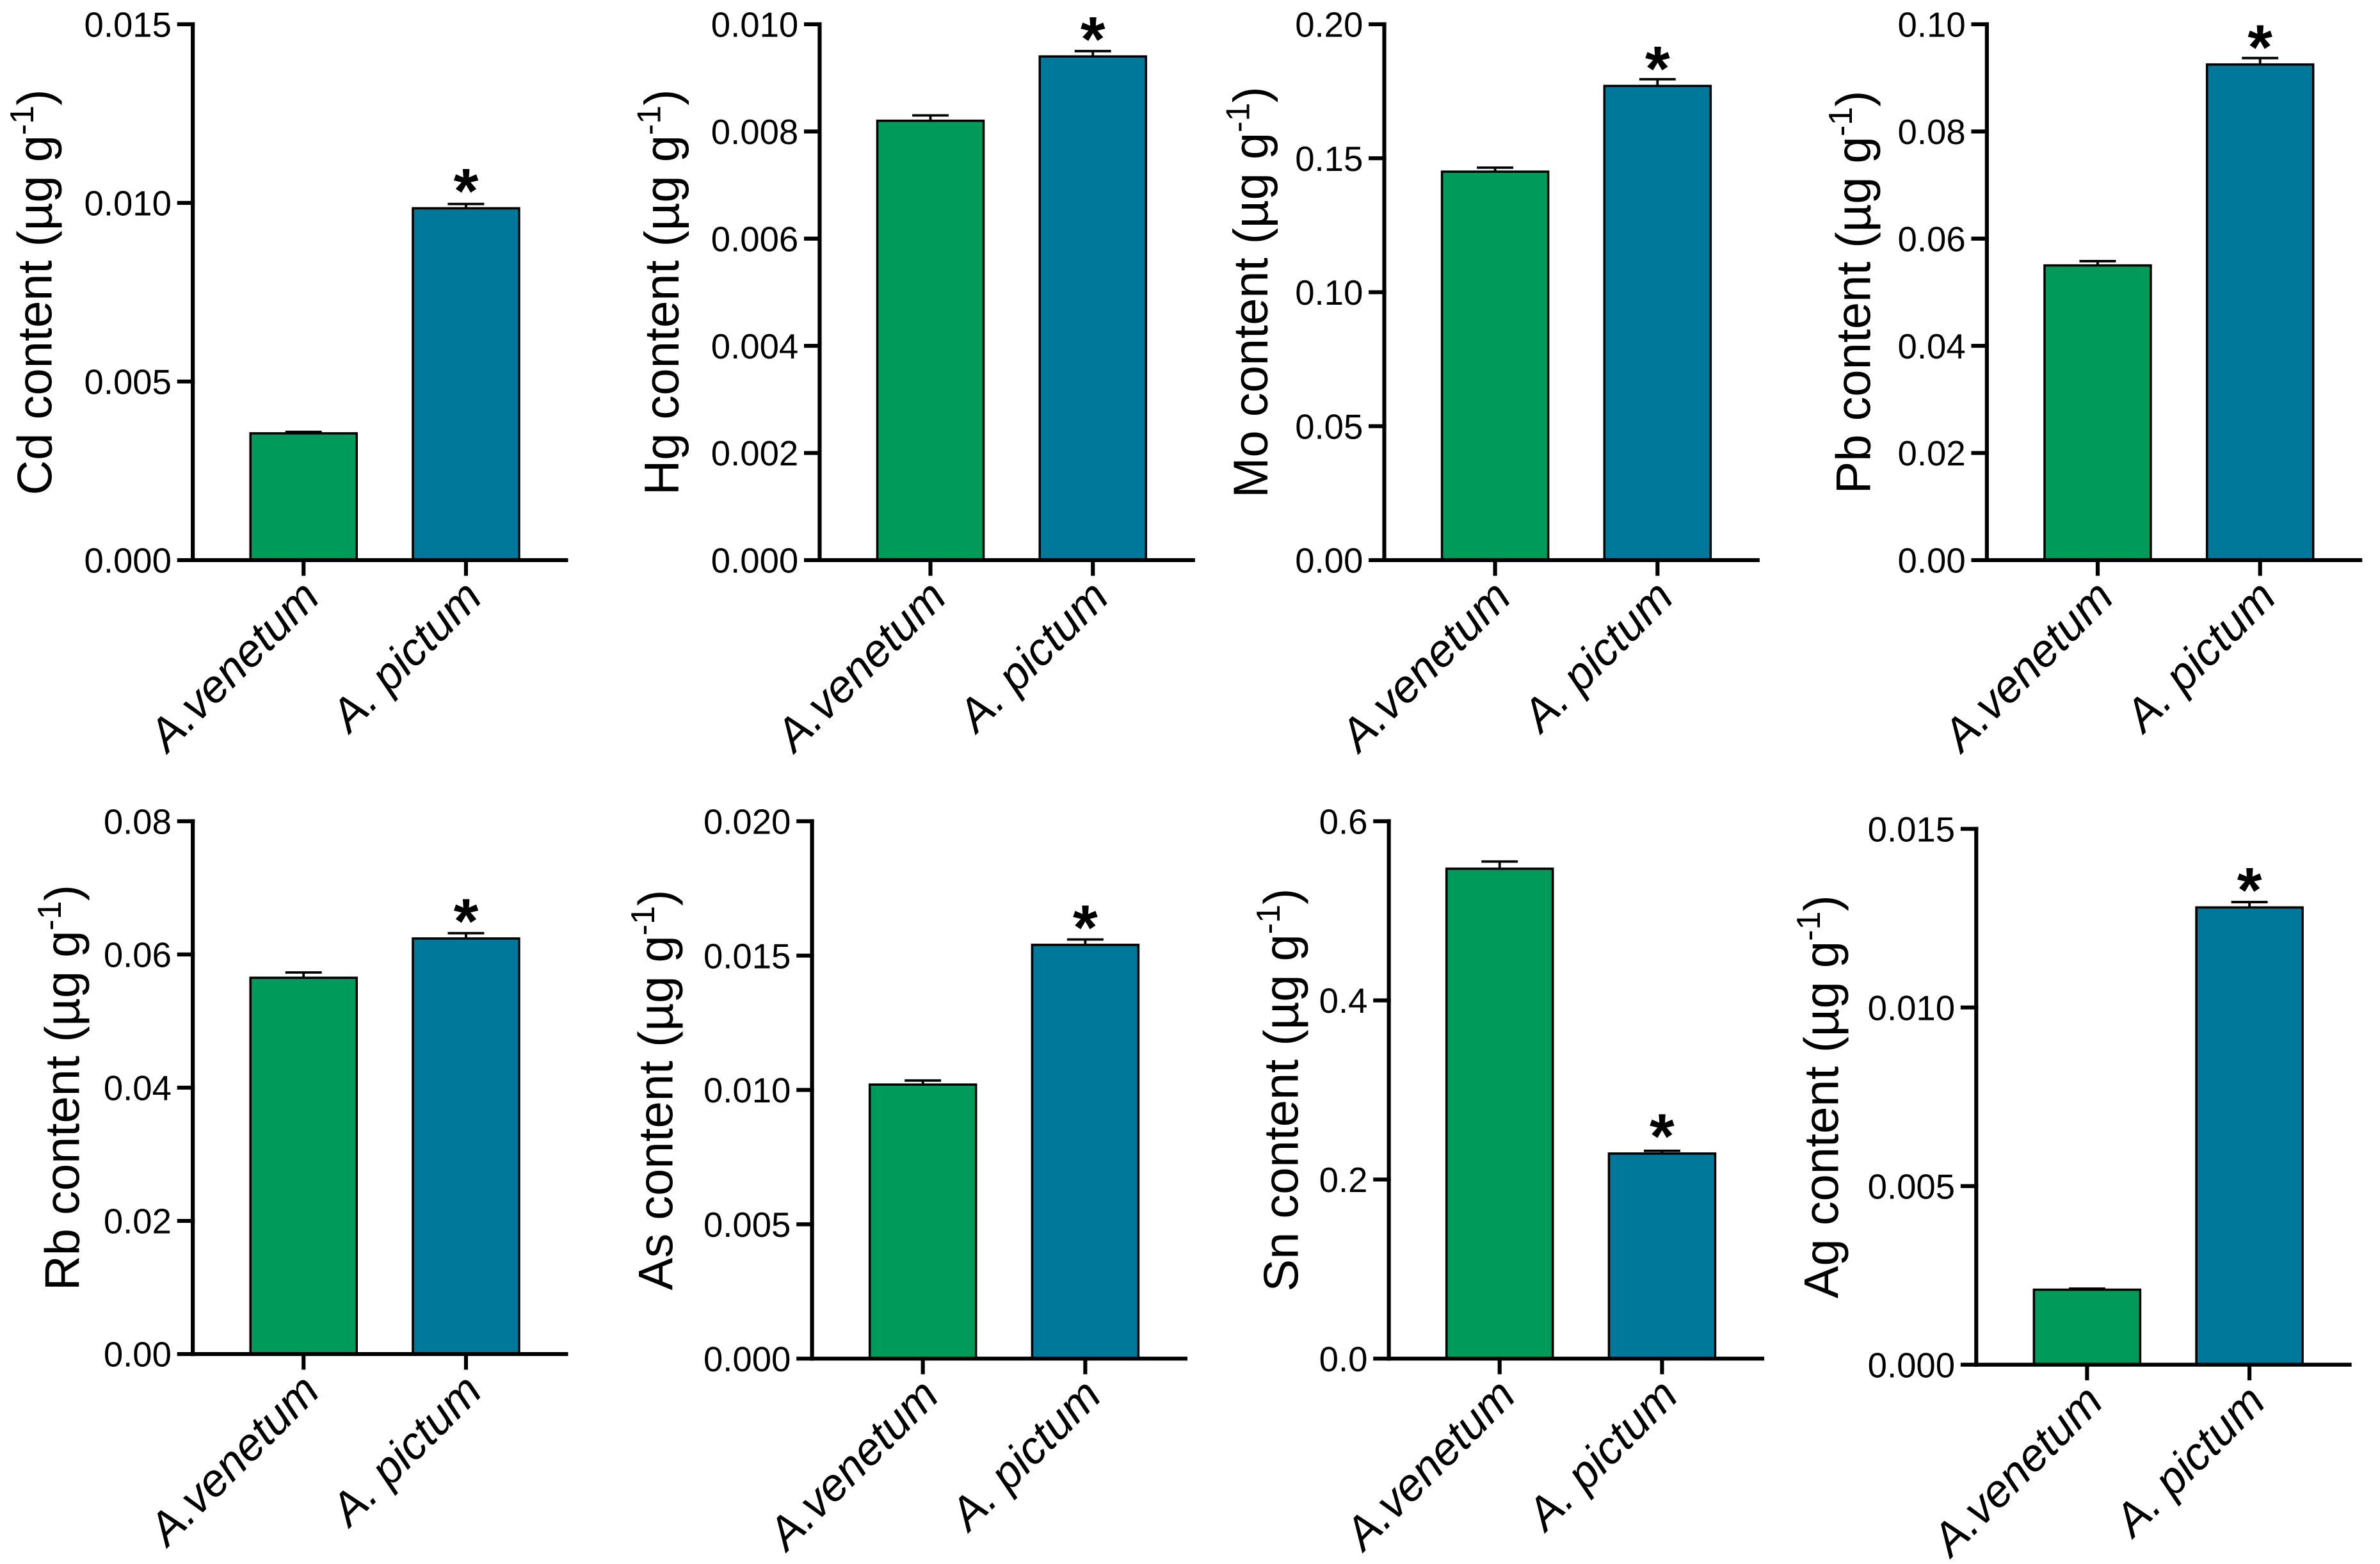  What do you see at coordinates (649, 121) in the screenshot?
I see `hg-y-axis-title-superscript: -1` at bounding box center [649, 121].